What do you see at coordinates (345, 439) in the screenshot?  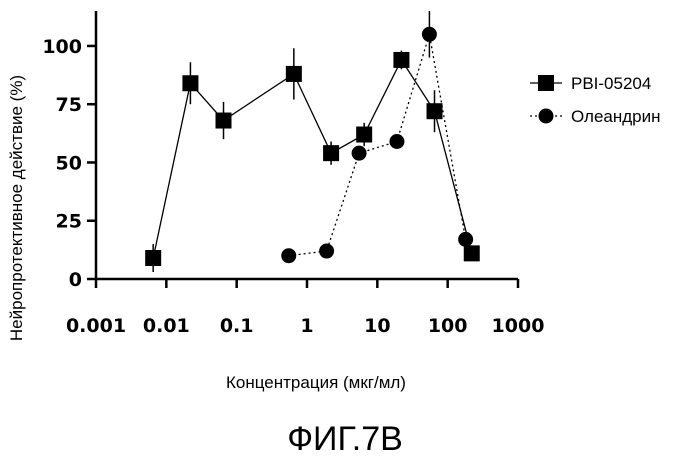 I see `figure-caption: ФИГ.7B` at bounding box center [345, 439].